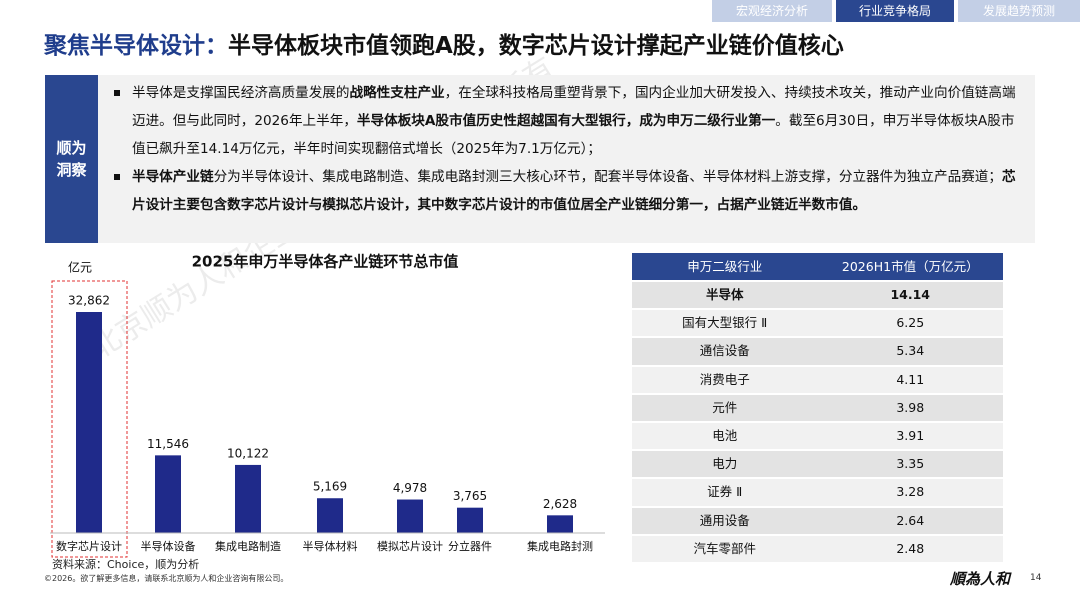 This screenshot has width=1080, height=608. What do you see at coordinates (470, 496) in the screenshot?
I see `value-label: 3,765` at bounding box center [470, 496].